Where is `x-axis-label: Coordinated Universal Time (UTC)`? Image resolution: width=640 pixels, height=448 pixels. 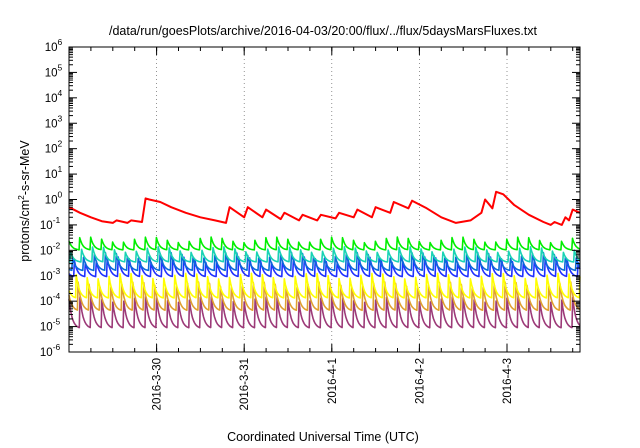
x-axis-label: Coordinated Universal Time (UTC) is located at coordinates (323, 437).